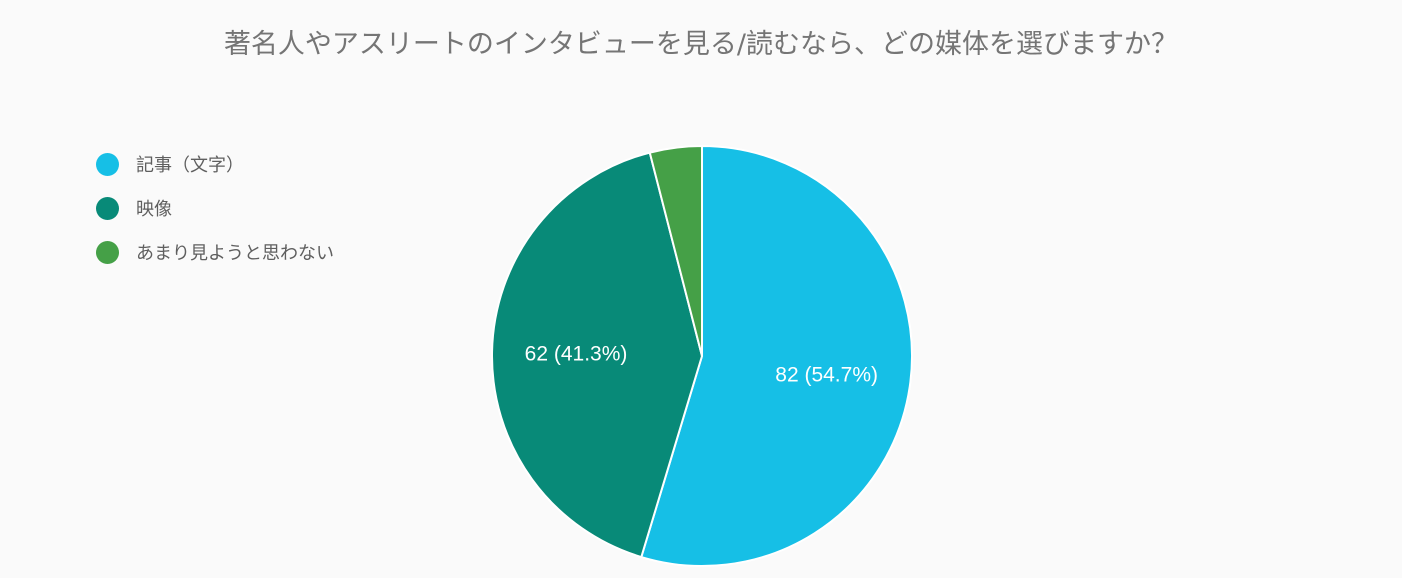 This screenshot has height=578, width=1402. Describe the element at coordinates (576, 353) in the screenshot. I see `pie-label-video: 62 (41.3%)` at that location.